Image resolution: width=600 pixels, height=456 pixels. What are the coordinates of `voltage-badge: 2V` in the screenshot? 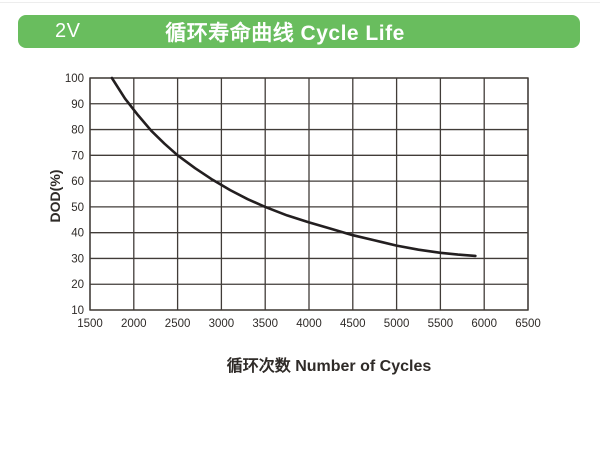 It's located at (68, 31).